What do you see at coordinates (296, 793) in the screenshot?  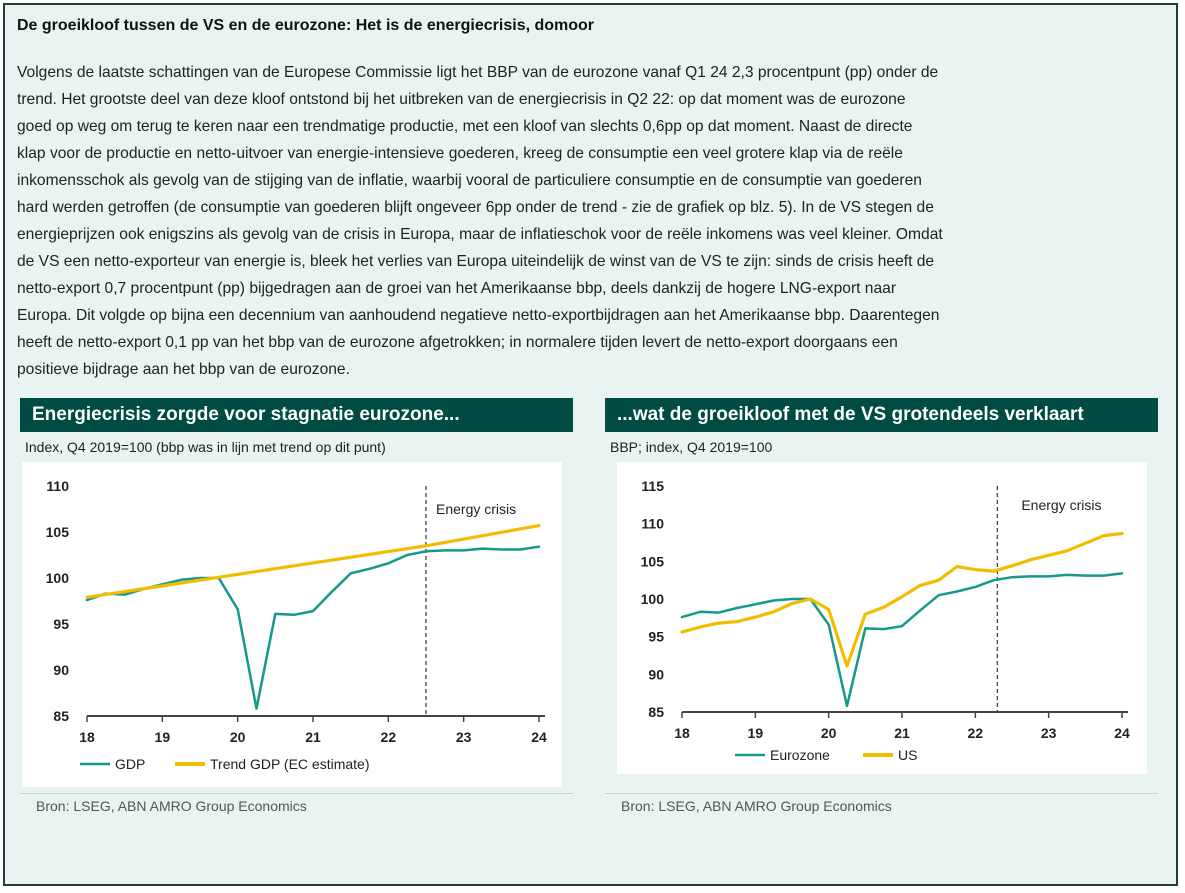 I see `left-source-divider` at bounding box center [296, 793].